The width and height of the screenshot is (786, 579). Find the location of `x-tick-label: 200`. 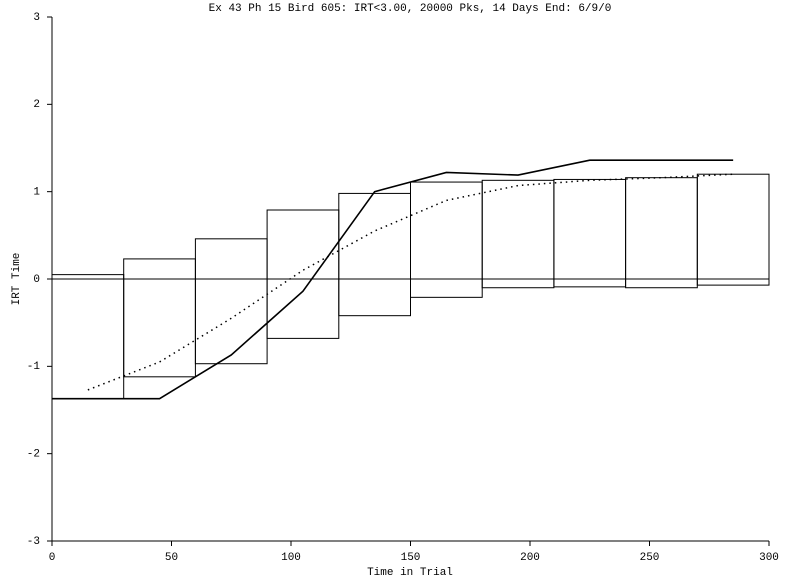

x-tick-label: 200 is located at coordinates (530, 558).